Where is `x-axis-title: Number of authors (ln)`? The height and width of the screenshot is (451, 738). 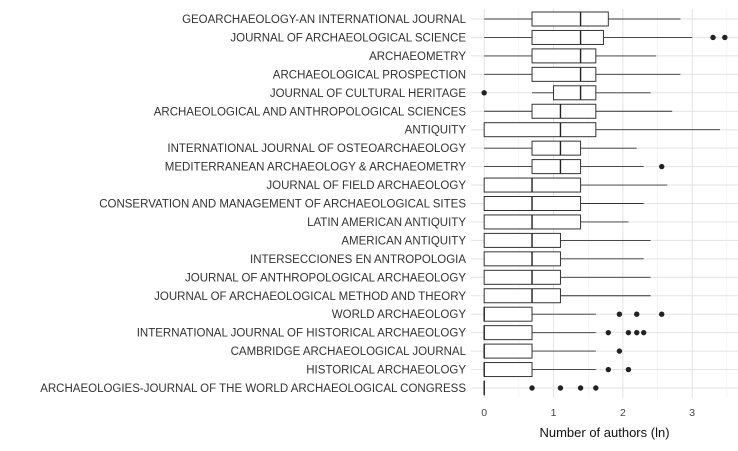
x-axis-title: Number of authors (ln) is located at coordinates (604, 432).